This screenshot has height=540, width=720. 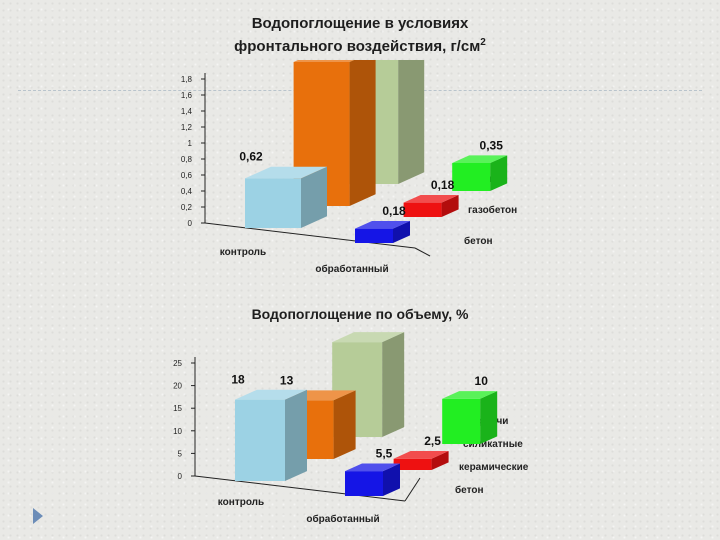 What do you see at coordinates (187, 111) in the screenshot?
I see `y-tick-label: 1,4` at bounding box center [187, 111].